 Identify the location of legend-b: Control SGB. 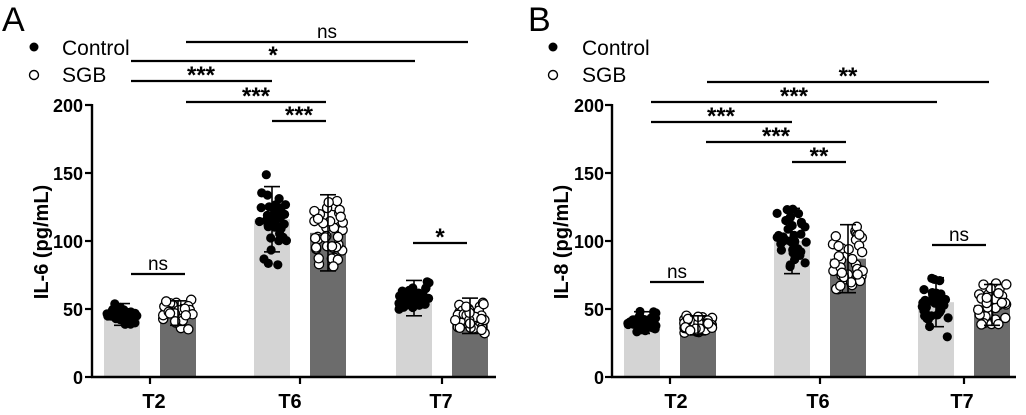
(598, 62).